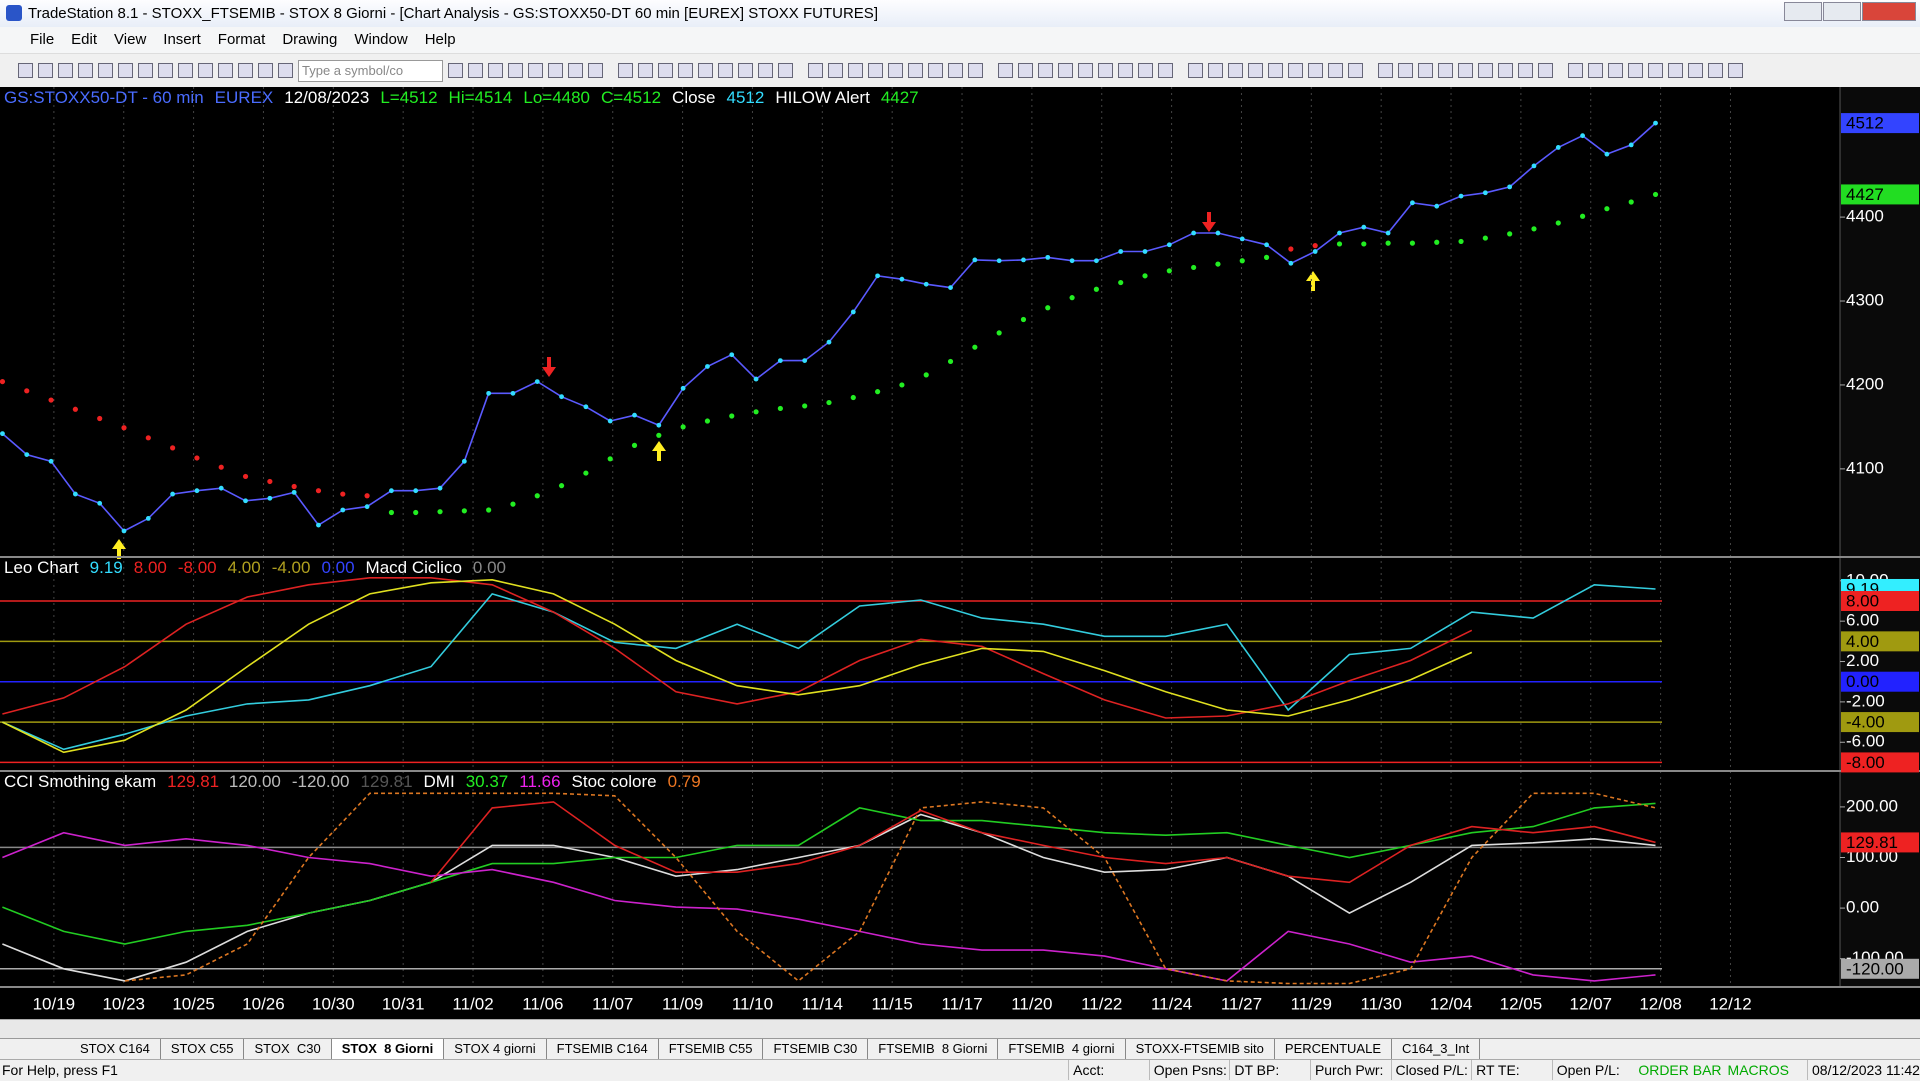 The width and height of the screenshot is (1920, 1081). What do you see at coordinates (182, 39) in the screenshot?
I see `menu-item: Insert` at bounding box center [182, 39].